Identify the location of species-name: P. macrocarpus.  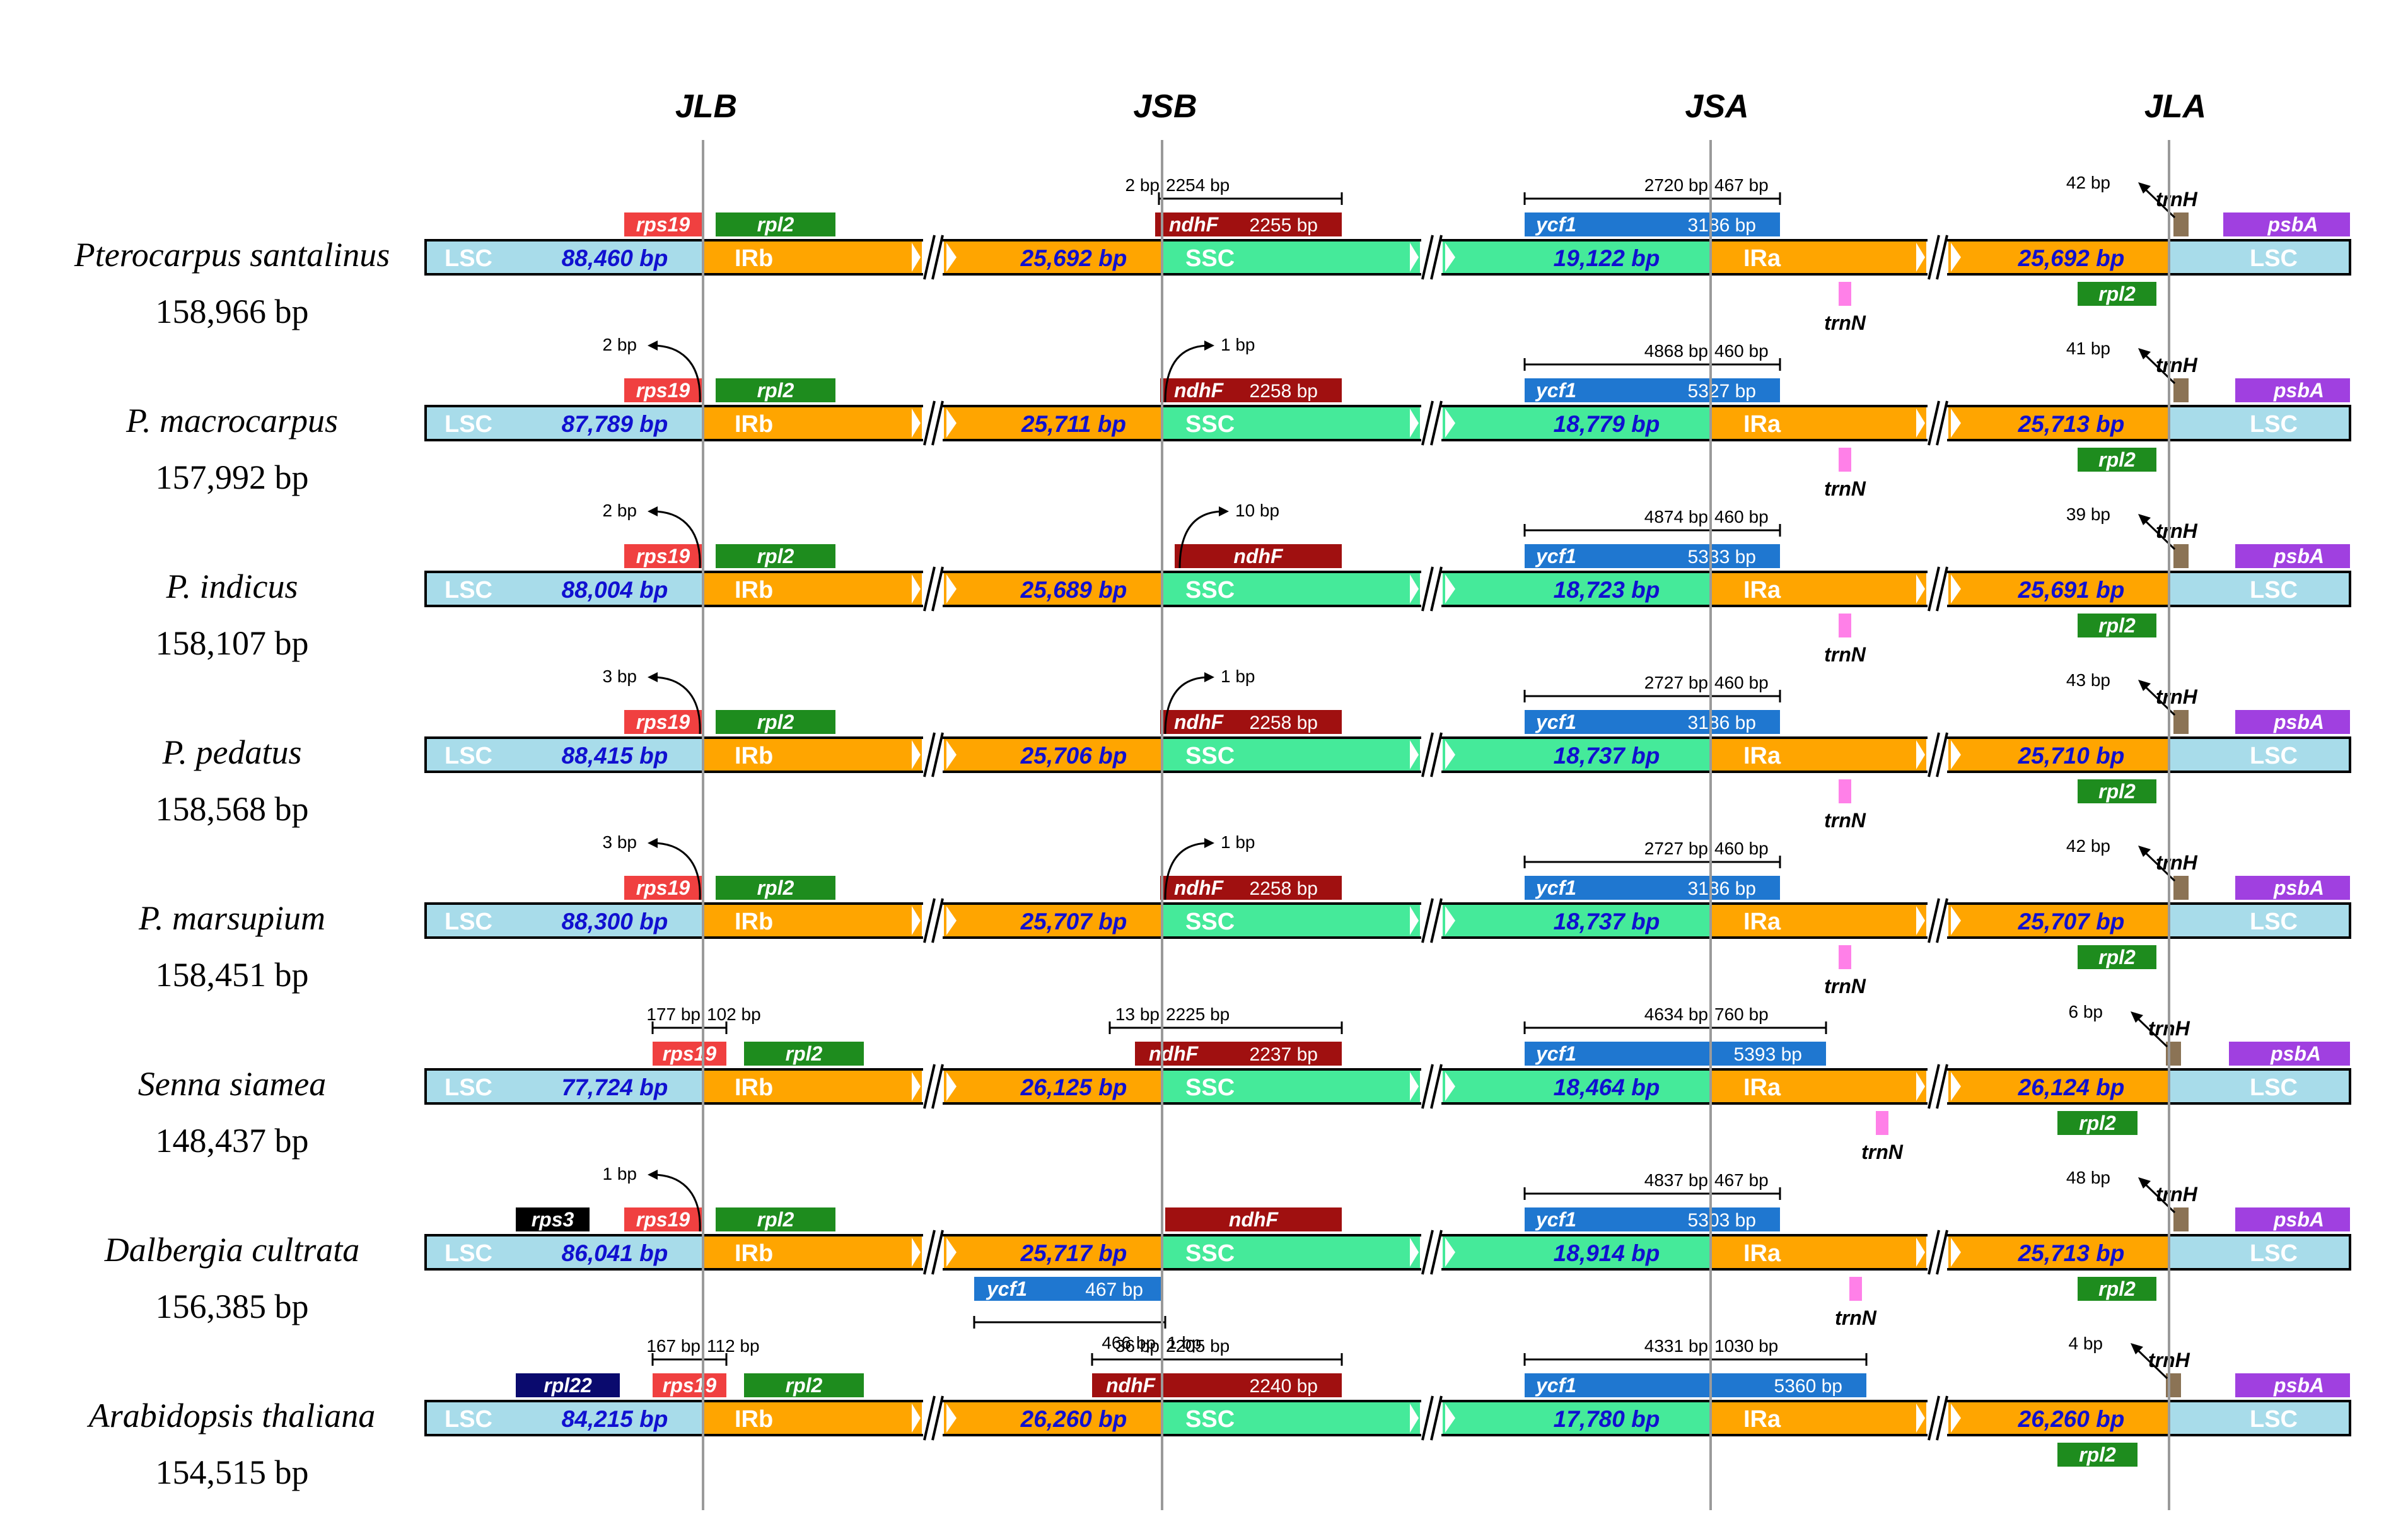
(231, 420).